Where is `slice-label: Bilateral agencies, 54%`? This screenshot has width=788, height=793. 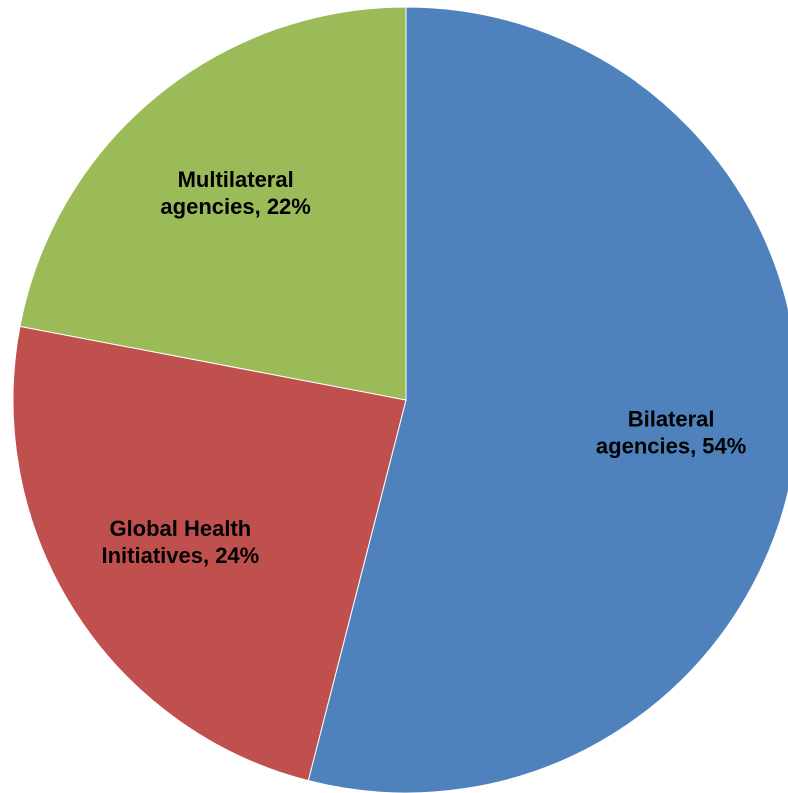
slice-label: Bilateral agencies, 54% is located at coordinates (671, 432).